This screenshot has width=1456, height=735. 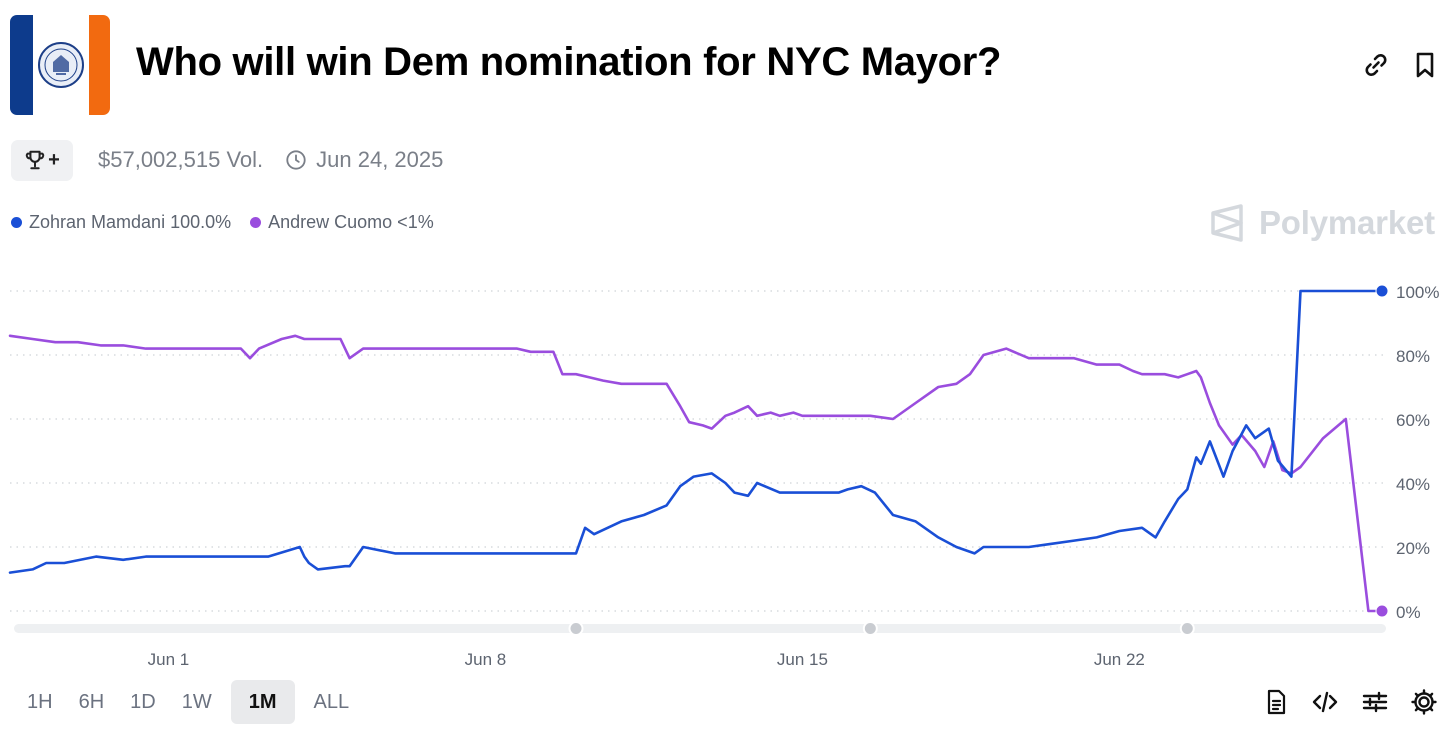 What do you see at coordinates (802, 659) in the screenshot?
I see `x-tick-label: Jun 15` at bounding box center [802, 659].